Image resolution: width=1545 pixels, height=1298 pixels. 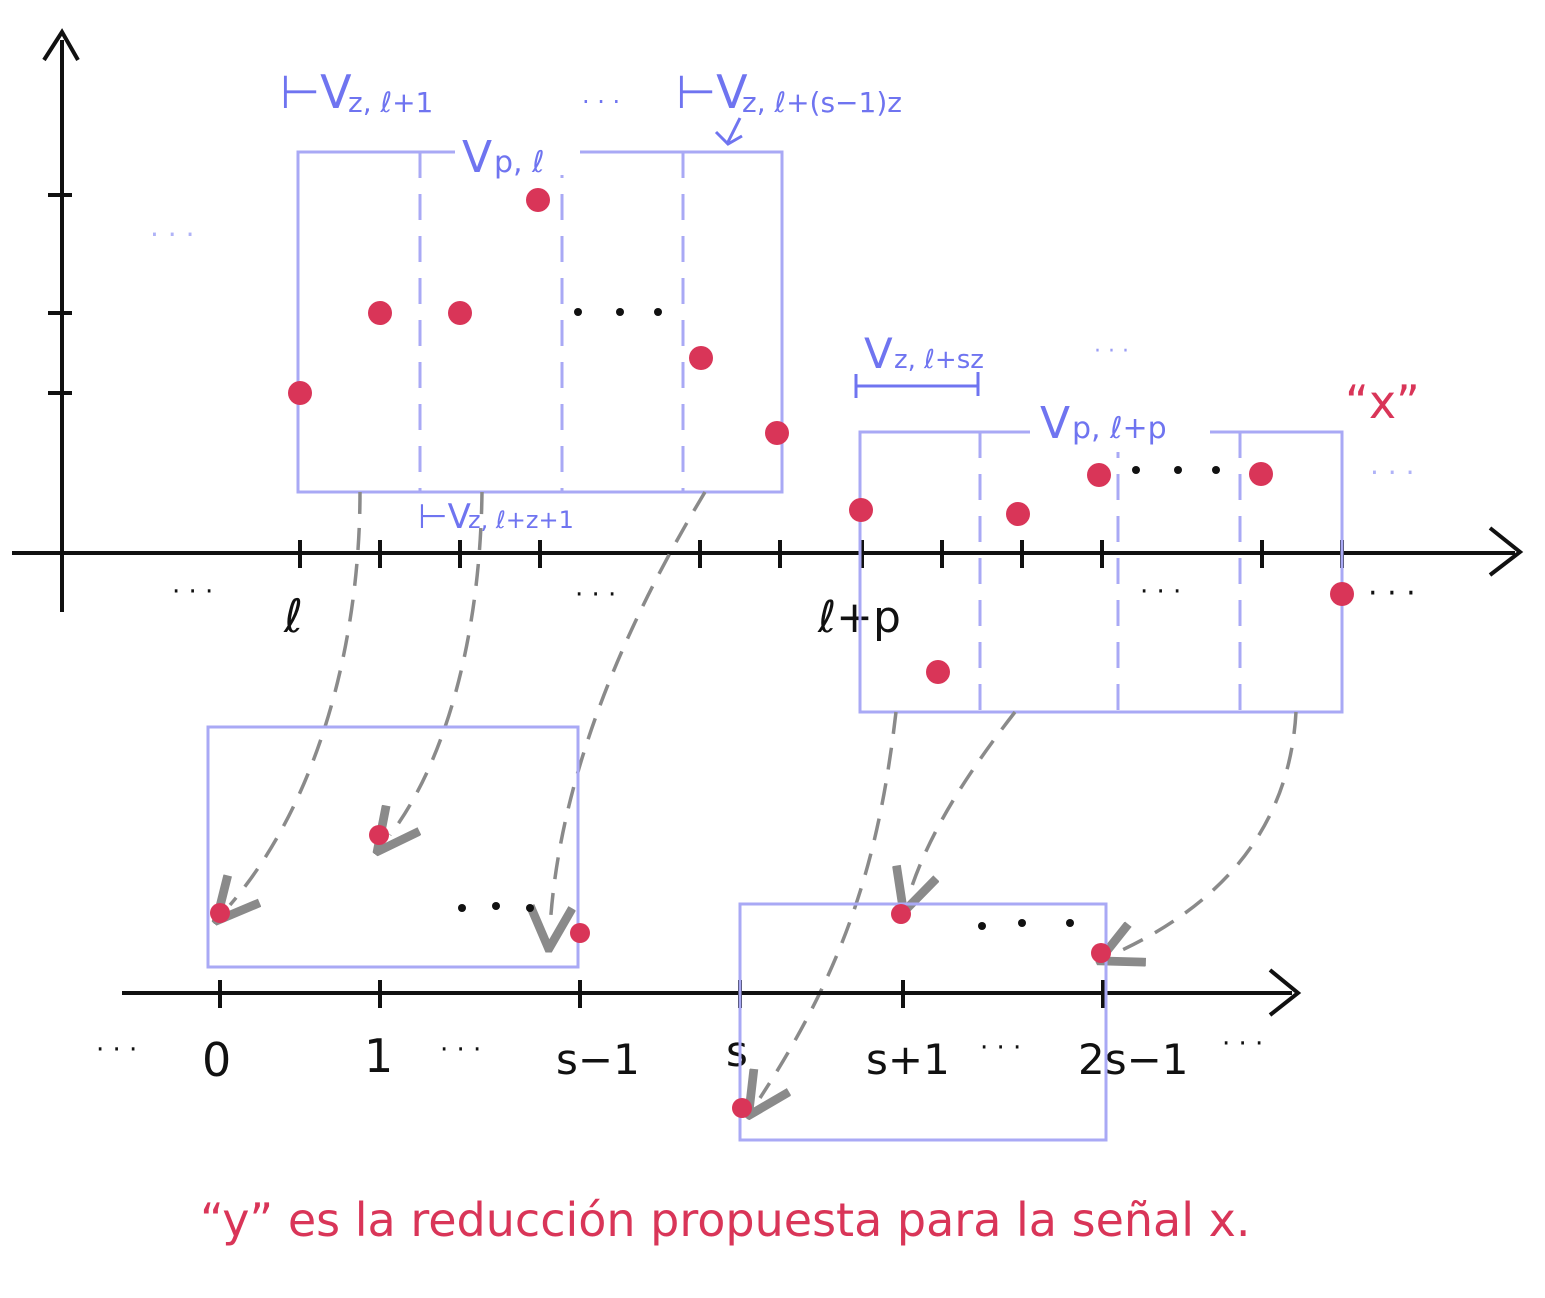 I want to click on window-vp-l: V p, ℓ, so click(x=540, y=312).